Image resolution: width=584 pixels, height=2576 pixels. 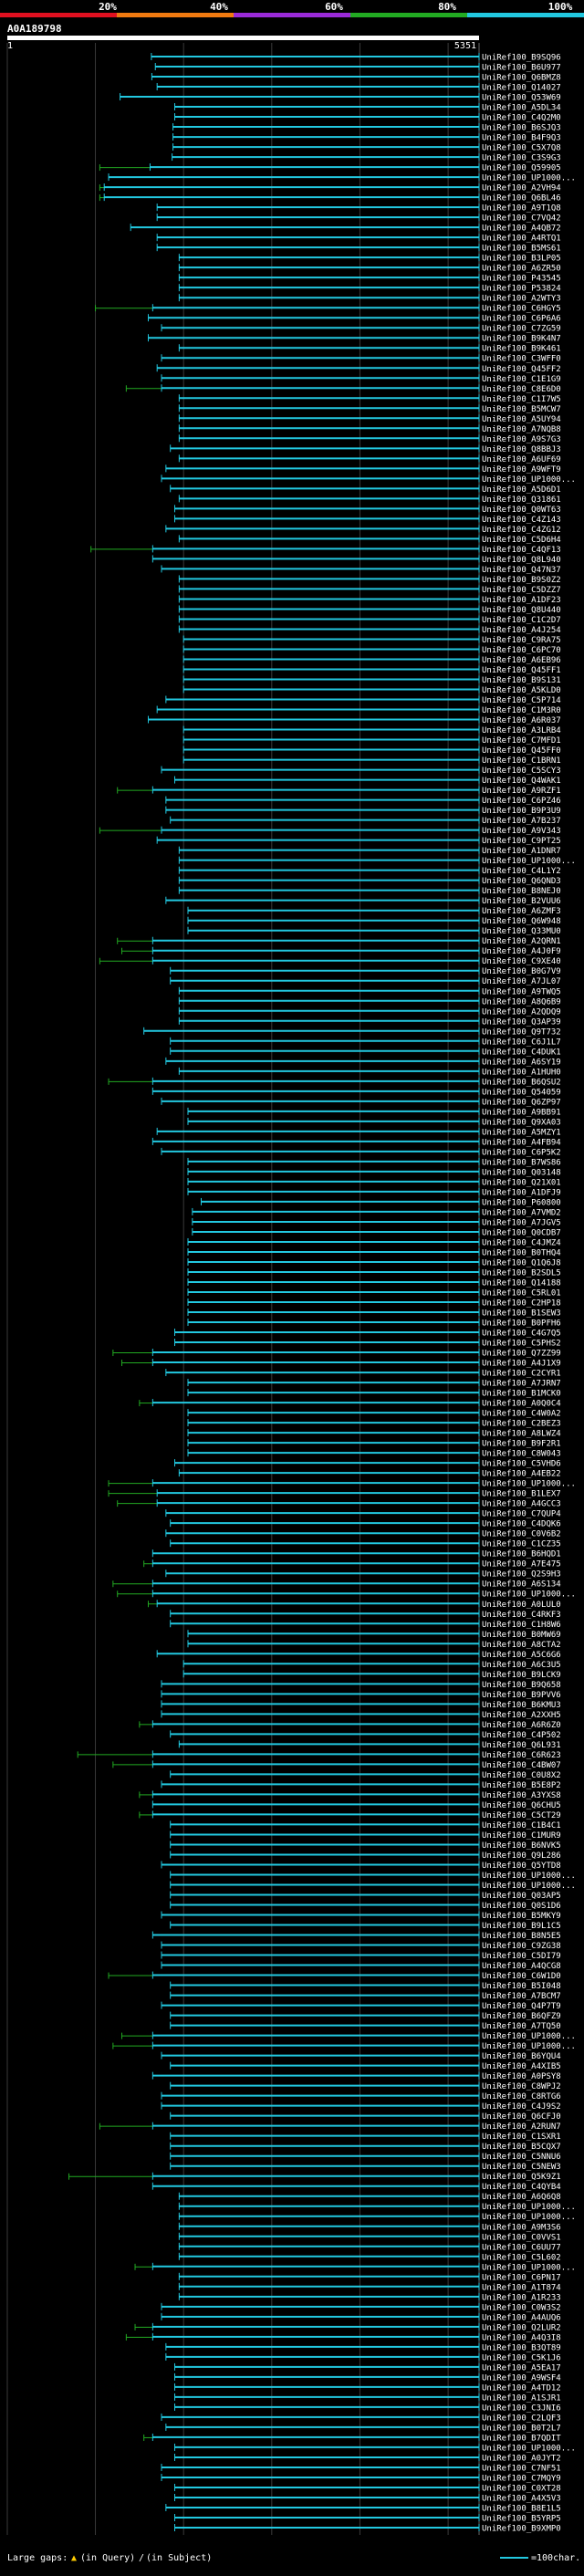 What do you see at coordinates (521, 269) in the screenshot?
I see `hit-label: UniRef100_A6ZR50` at bounding box center [521, 269].